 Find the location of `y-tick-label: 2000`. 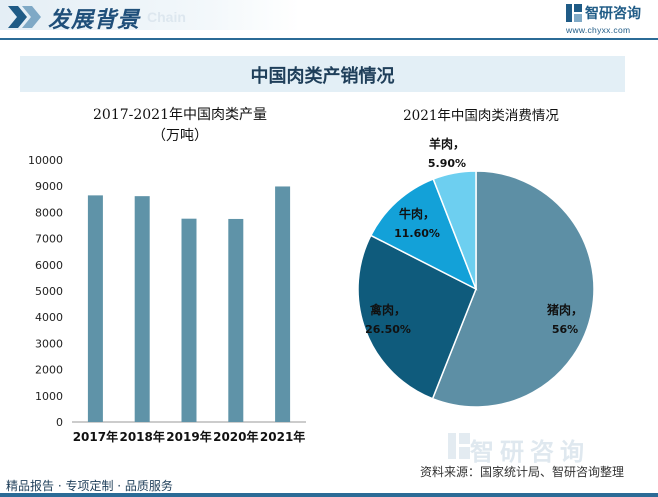

y-tick-label: 2000 is located at coordinates (49, 370).